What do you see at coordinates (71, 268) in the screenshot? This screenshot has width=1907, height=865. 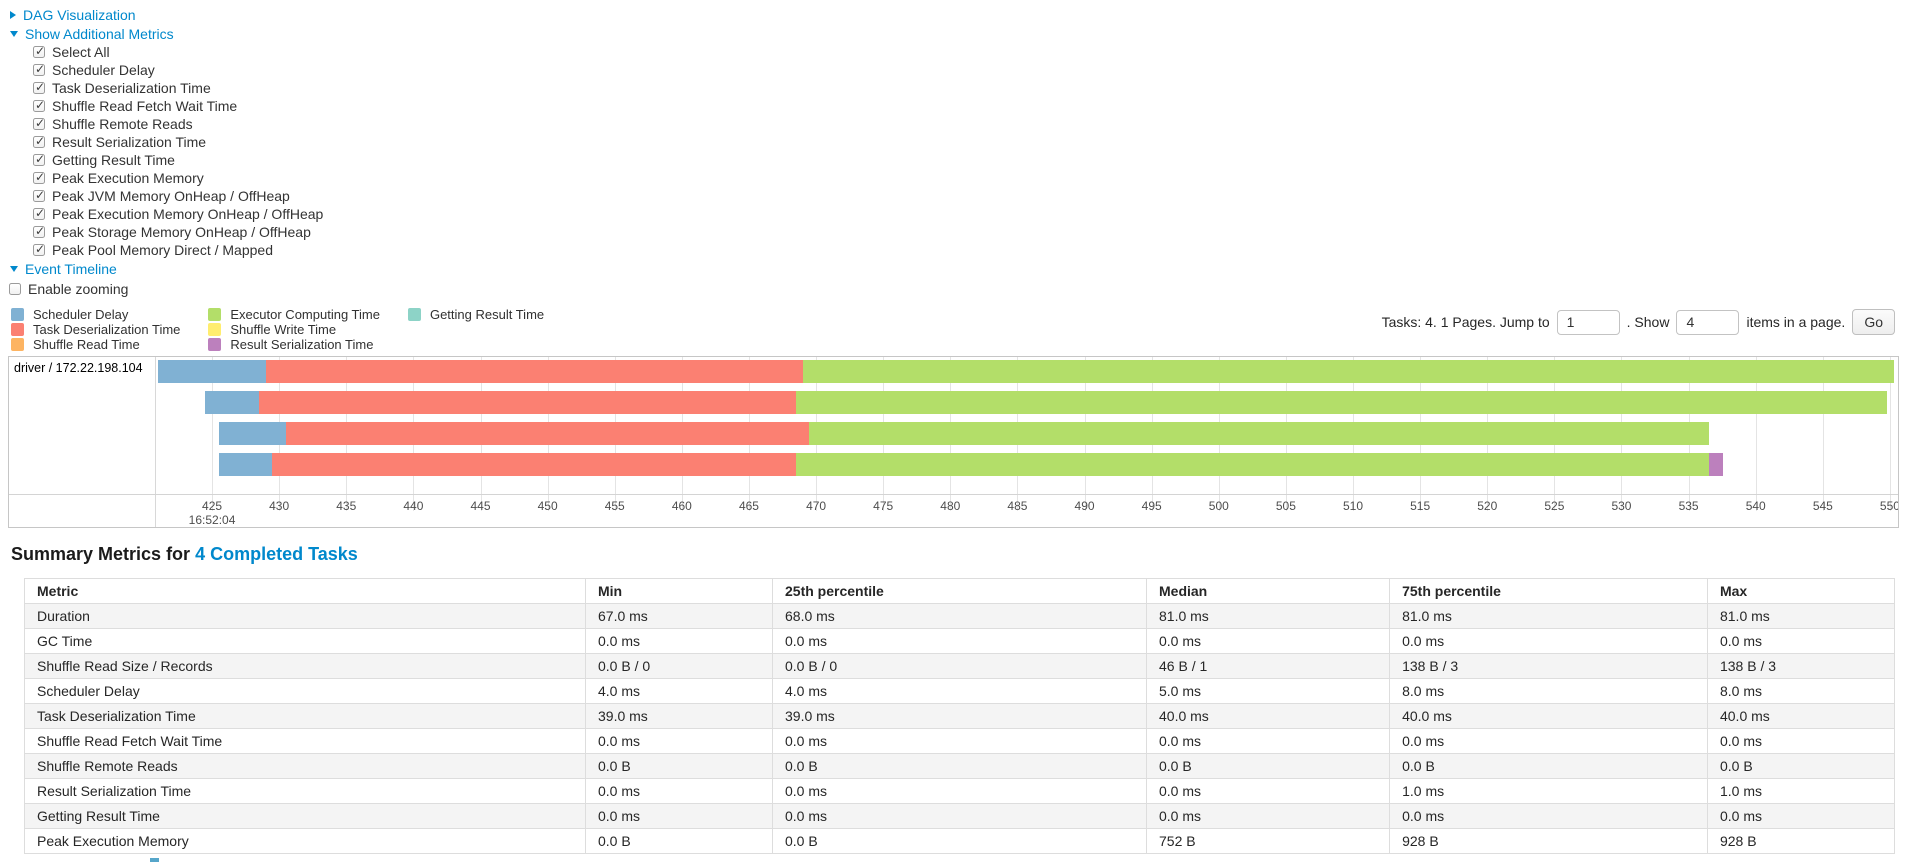 I see `event-timeline-link: Event Timeline` at bounding box center [71, 268].